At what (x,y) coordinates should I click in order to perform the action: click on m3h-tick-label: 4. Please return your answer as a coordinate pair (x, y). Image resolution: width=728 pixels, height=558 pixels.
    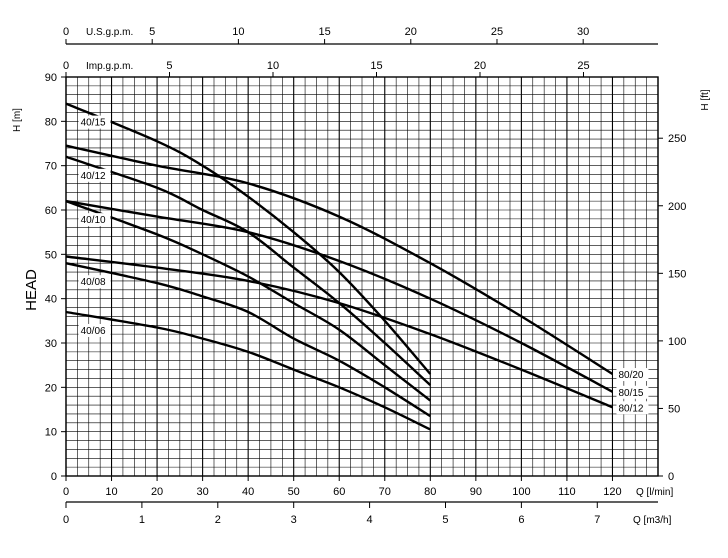
    Looking at the image, I should click on (370, 520).